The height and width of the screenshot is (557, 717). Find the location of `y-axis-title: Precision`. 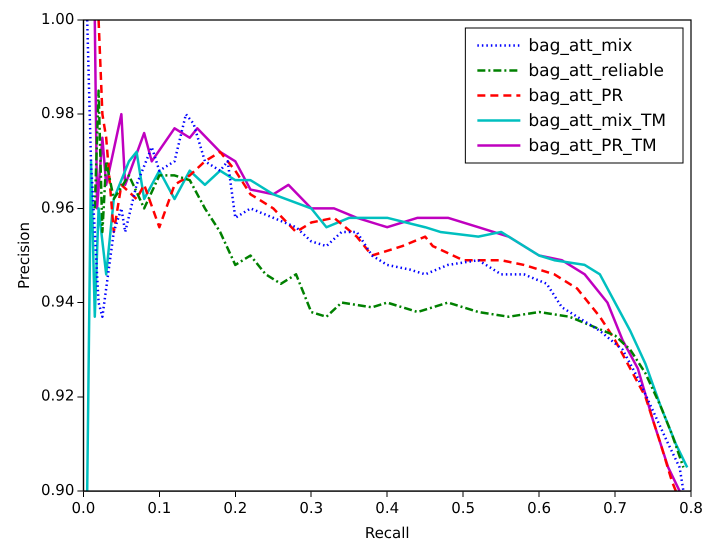

y-axis-title: Precision is located at coordinates (23, 255).